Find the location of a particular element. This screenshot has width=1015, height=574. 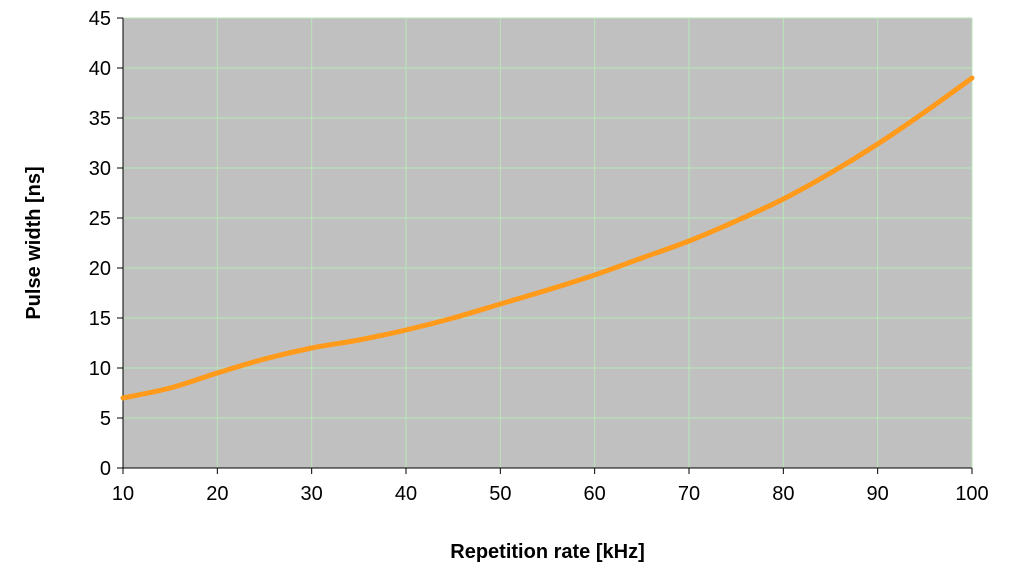

x-tick-label: 20 is located at coordinates (217, 494).